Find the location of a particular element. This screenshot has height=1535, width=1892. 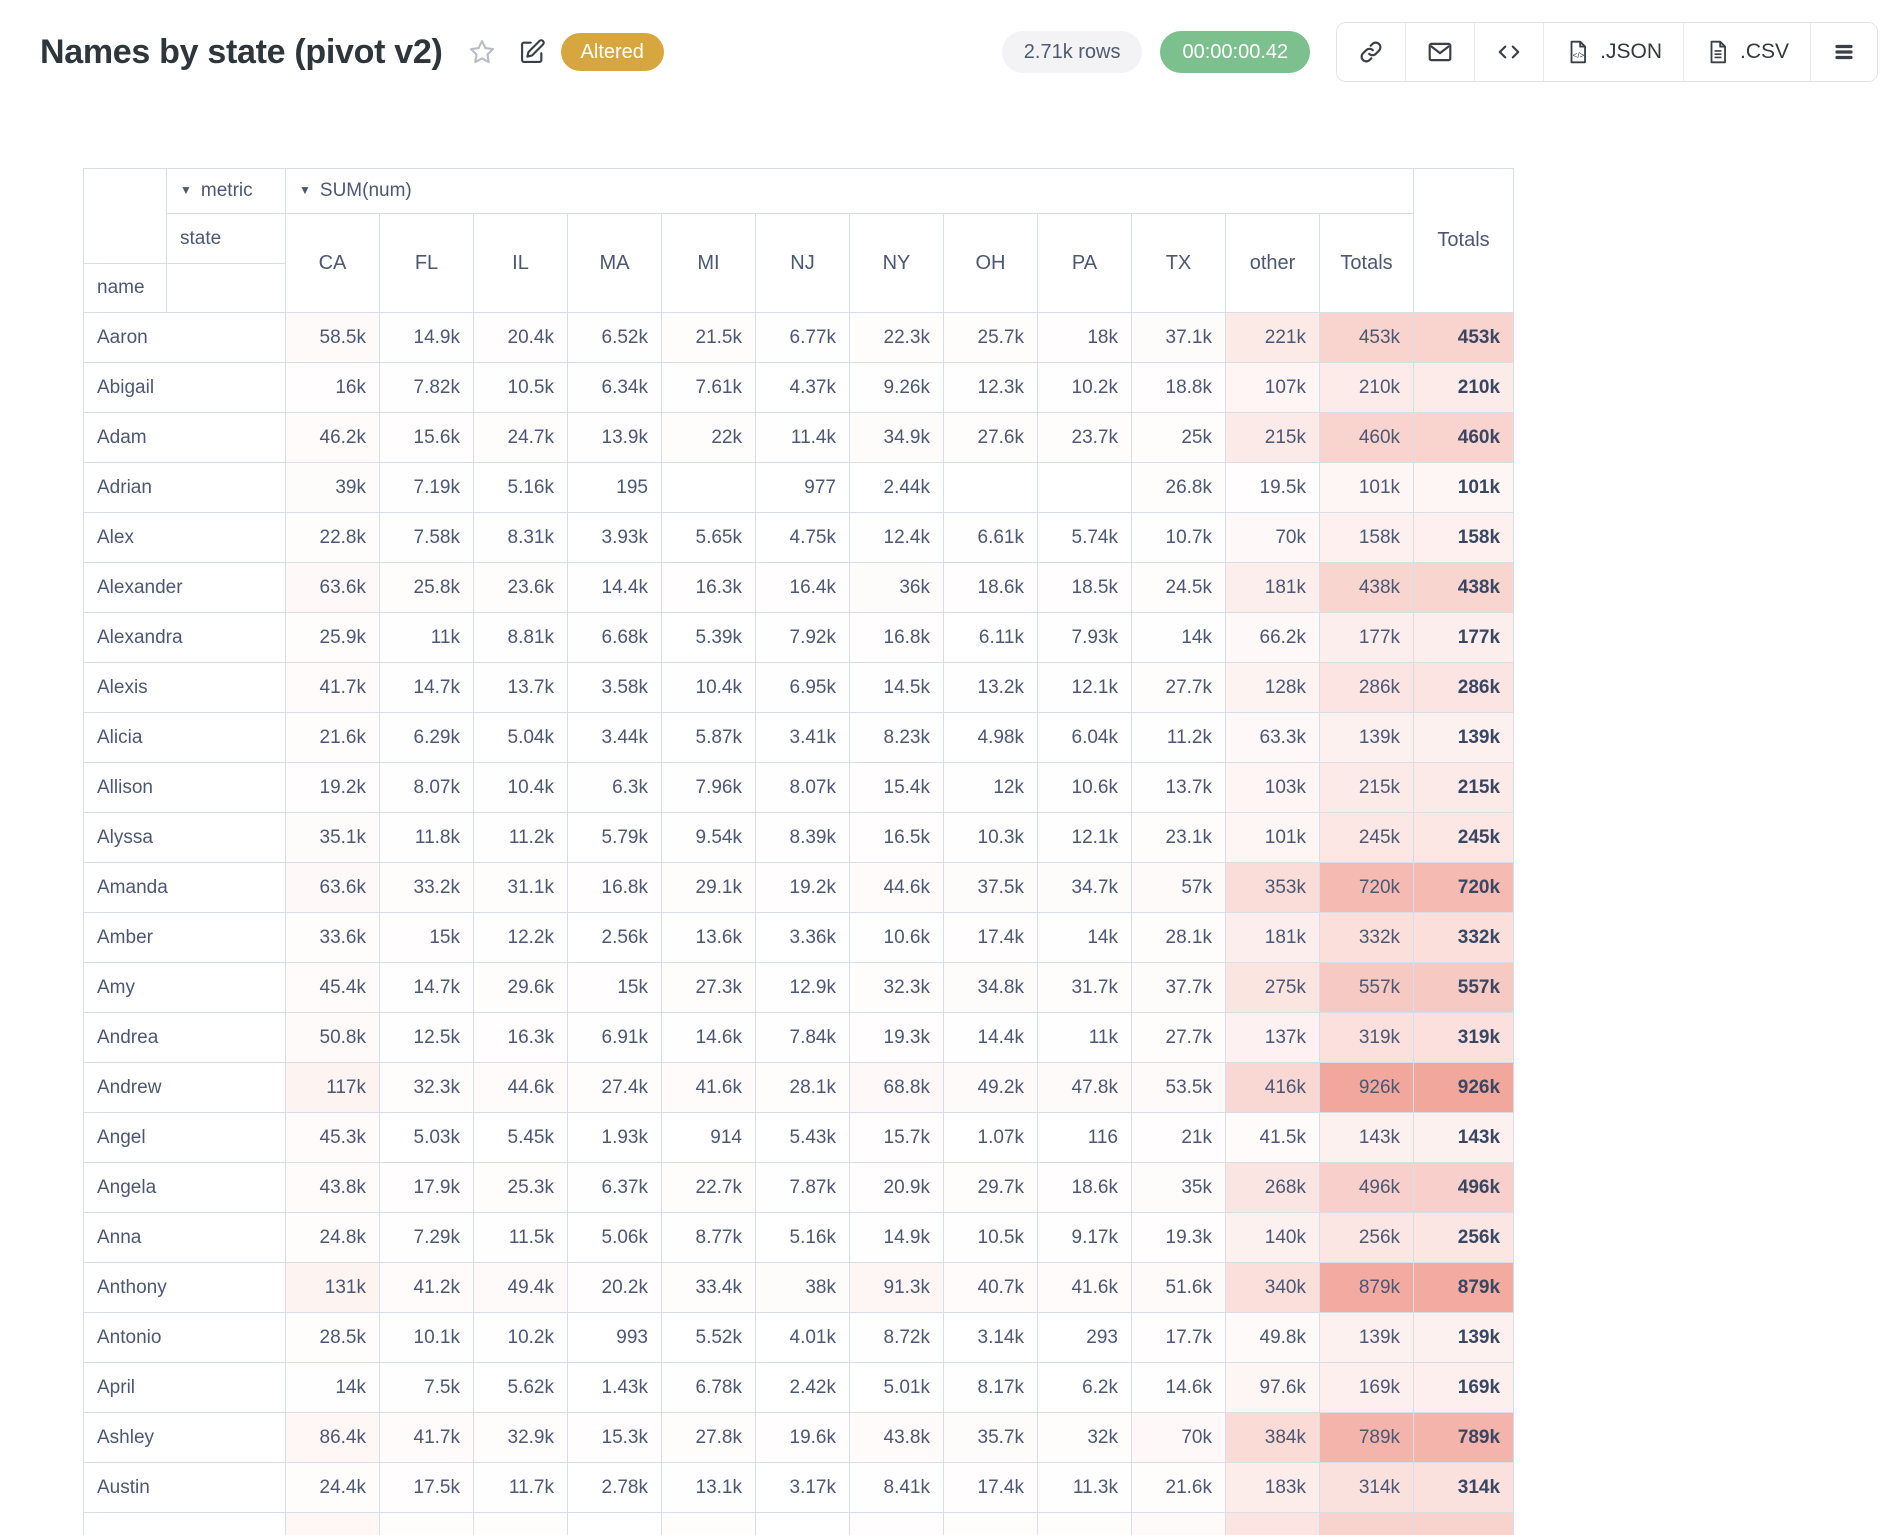

value-cell: 3.36k is located at coordinates (802, 937).